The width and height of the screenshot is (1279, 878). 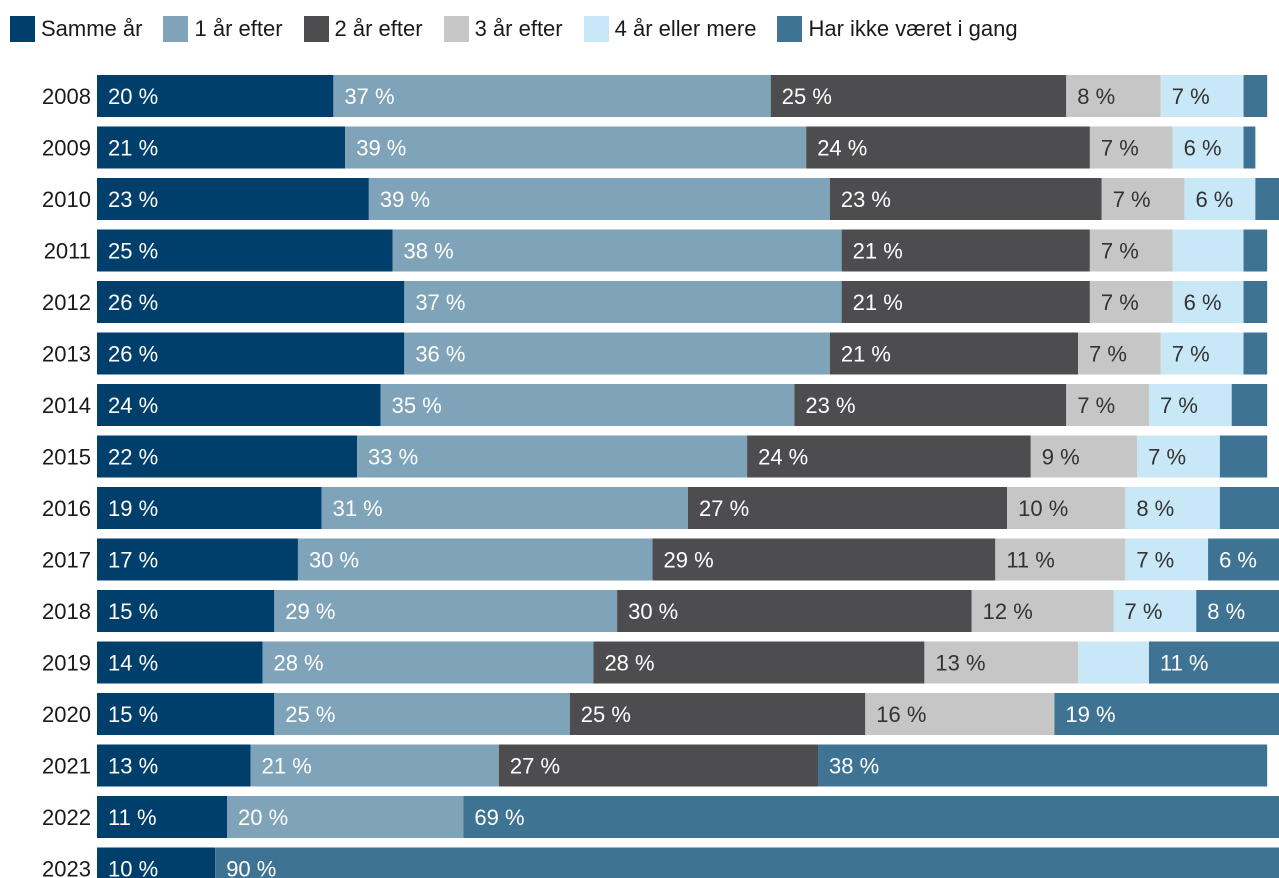 What do you see at coordinates (499, 817) in the screenshot?
I see `data-label: 69 %` at bounding box center [499, 817].